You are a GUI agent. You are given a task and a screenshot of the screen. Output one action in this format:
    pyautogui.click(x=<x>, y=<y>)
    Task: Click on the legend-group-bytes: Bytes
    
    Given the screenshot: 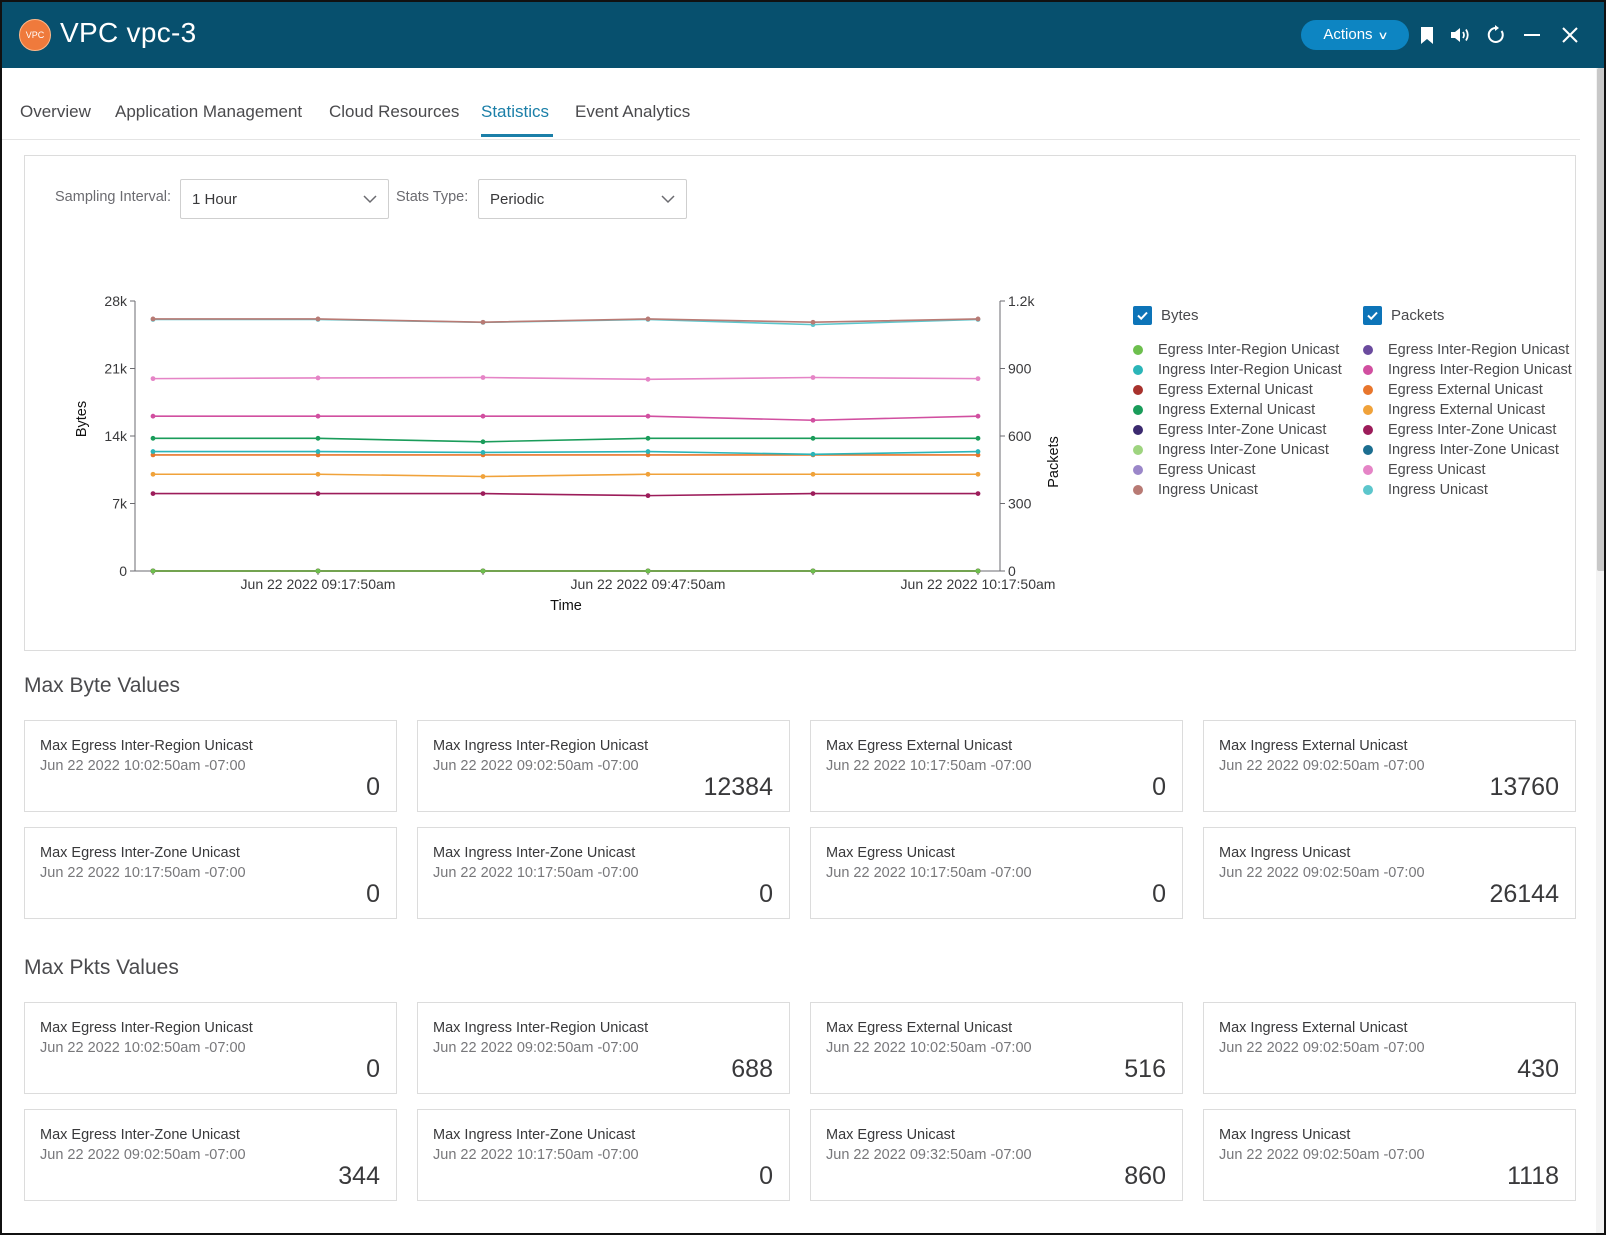 What is the action you would take?
    pyautogui.click(x=1166, y=315)
    